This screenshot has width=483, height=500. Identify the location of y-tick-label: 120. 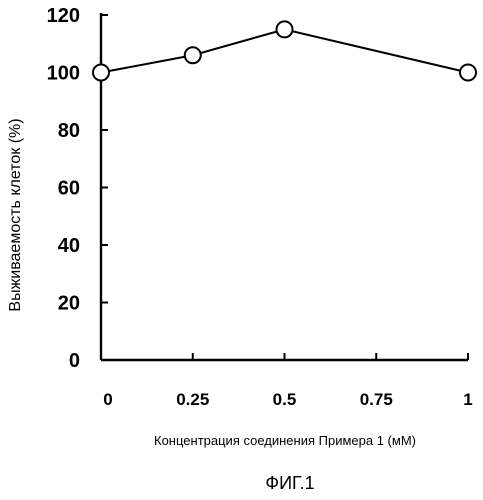
(63, 16).